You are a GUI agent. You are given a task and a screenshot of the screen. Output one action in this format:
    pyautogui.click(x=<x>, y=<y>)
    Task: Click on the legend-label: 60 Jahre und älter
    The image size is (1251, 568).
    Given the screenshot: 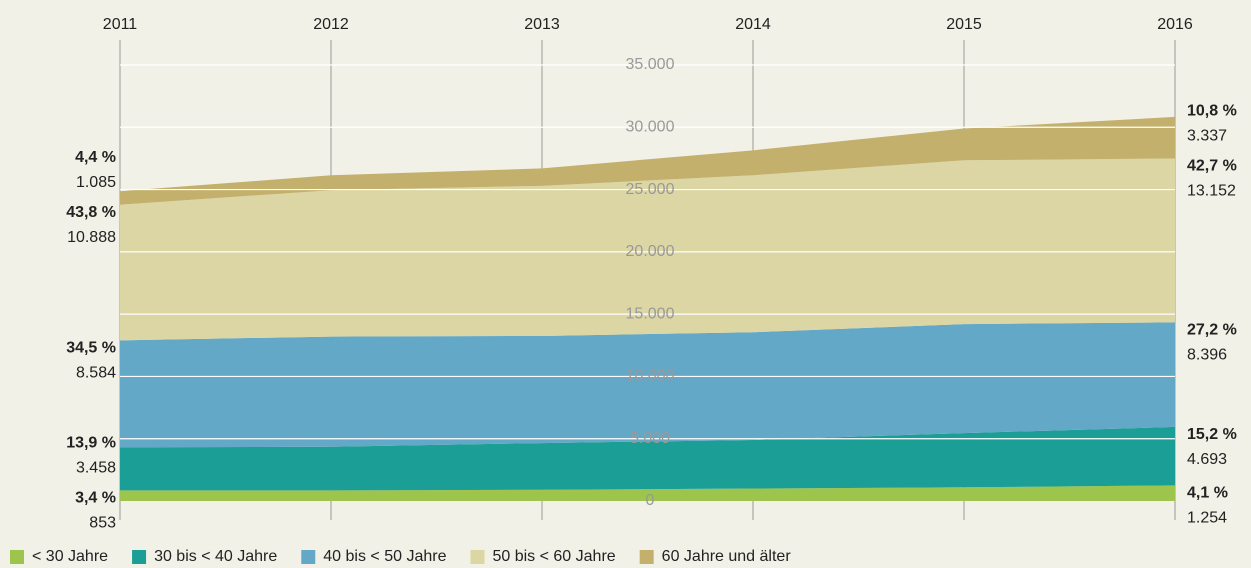 What is the action you would take?
    pyautogui.click(x=727, y=556)
    